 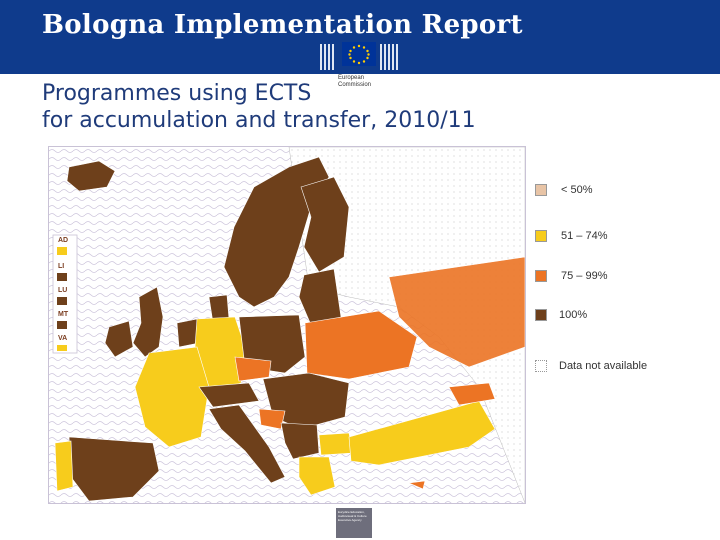 I want to click on legend-item-100: 100%, so click(x=561, y=315).